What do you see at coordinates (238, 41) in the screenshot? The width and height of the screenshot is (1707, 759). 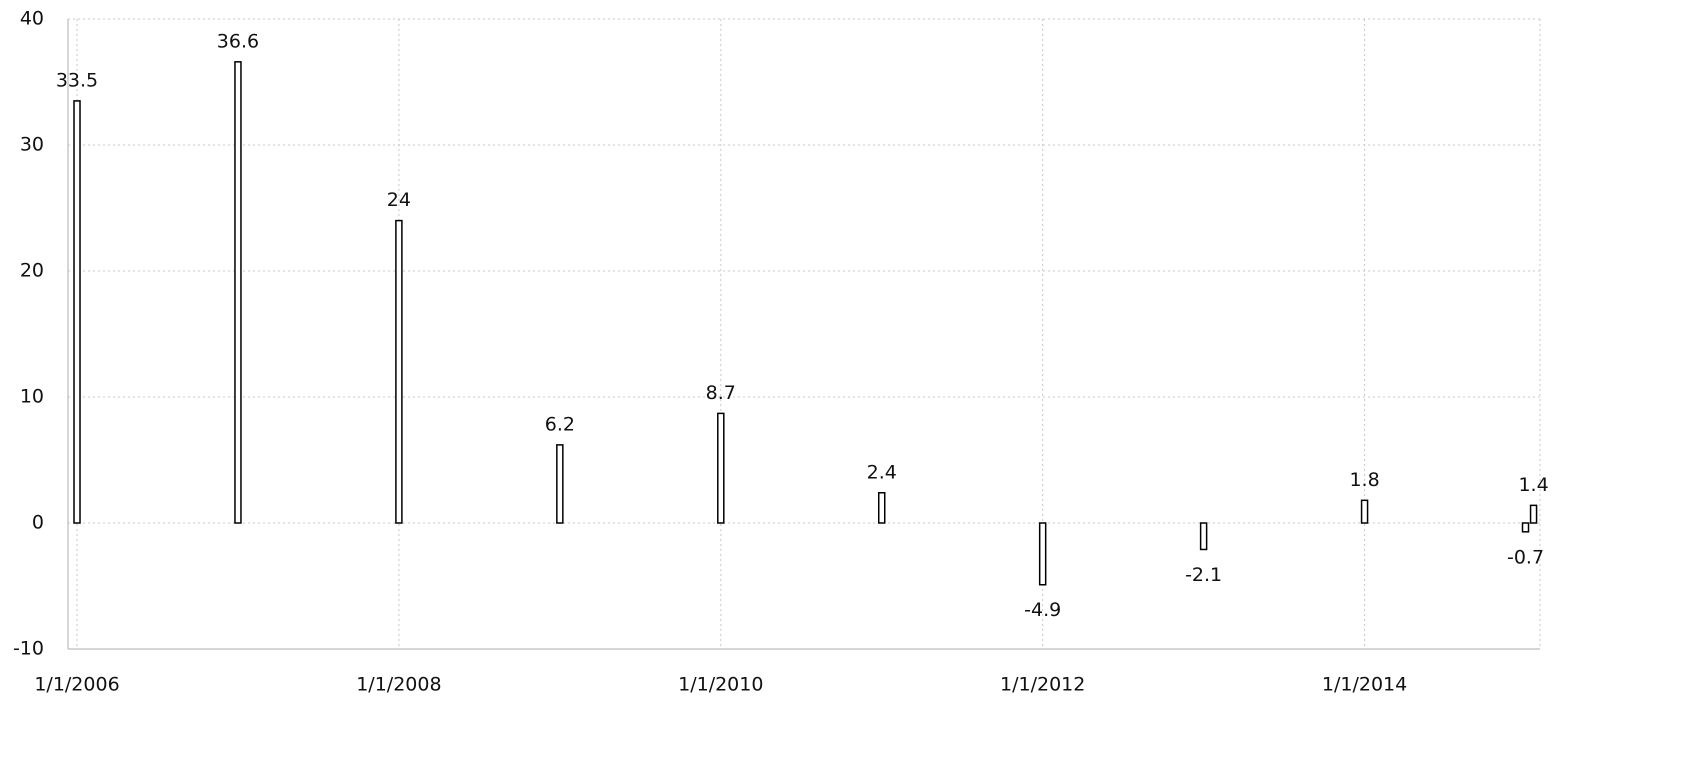 I see `value-label: 36.6` at bounding box center [238, 41].